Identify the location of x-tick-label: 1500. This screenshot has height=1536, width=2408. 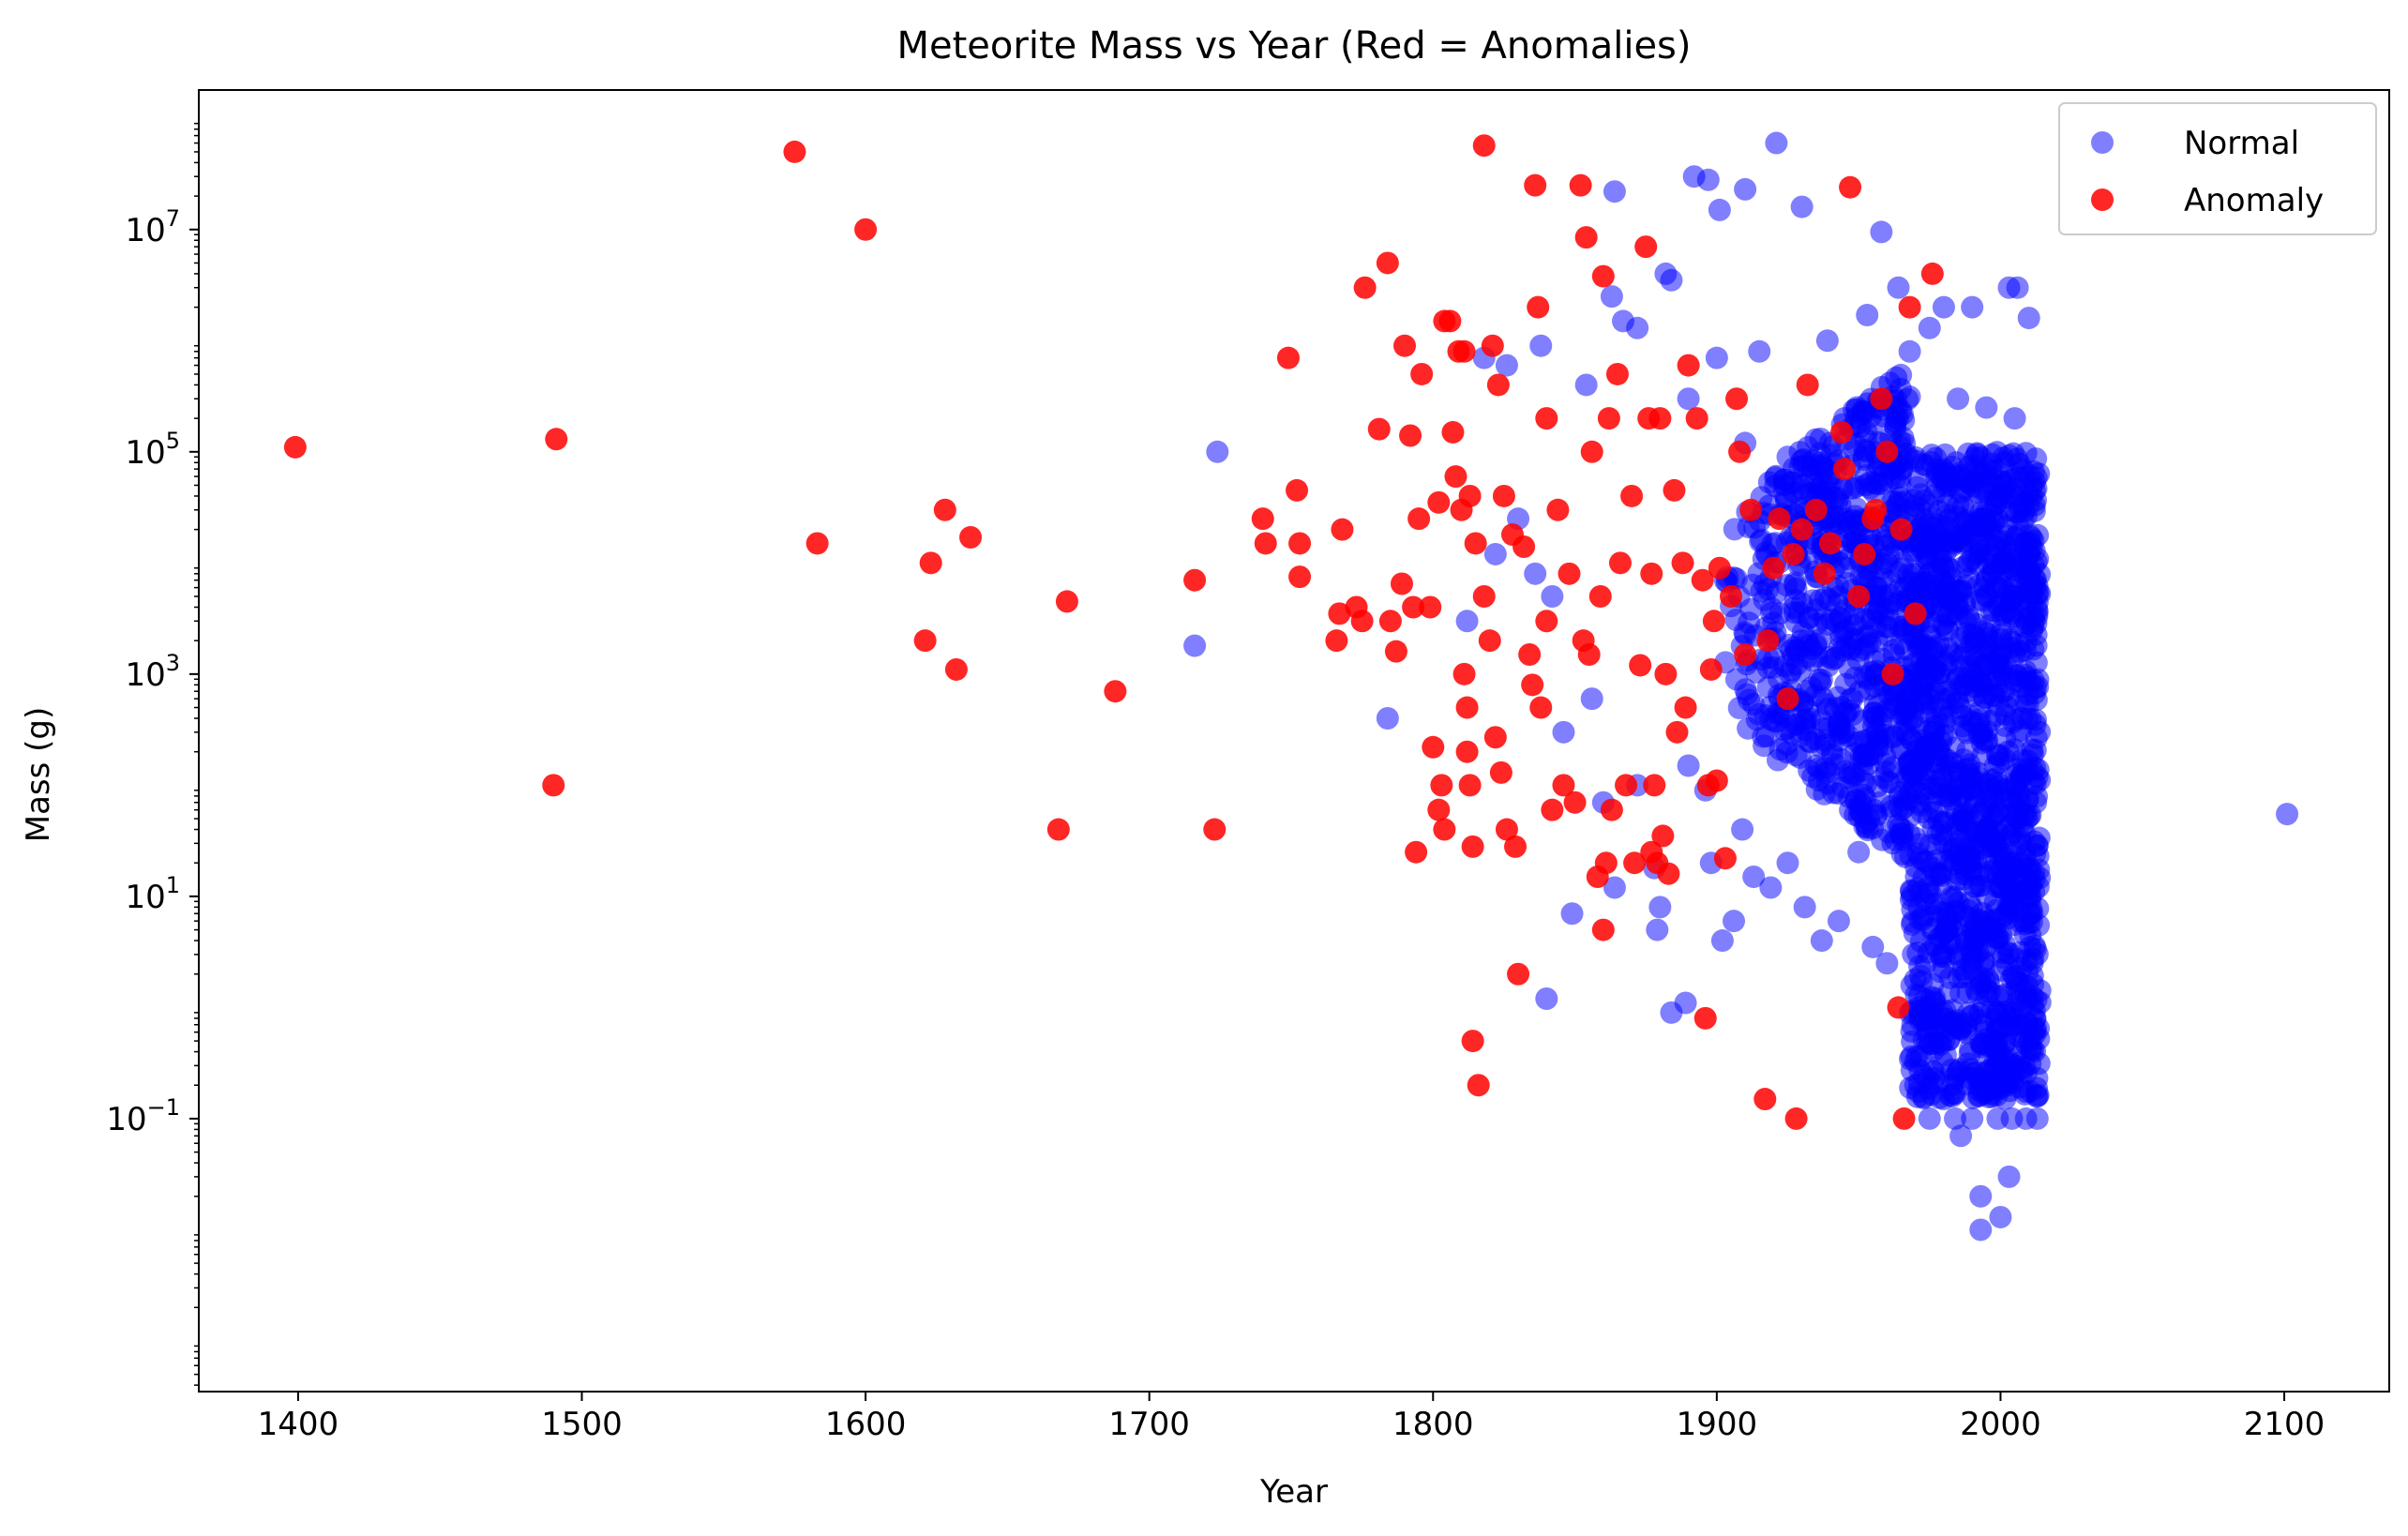
(582, 1424).